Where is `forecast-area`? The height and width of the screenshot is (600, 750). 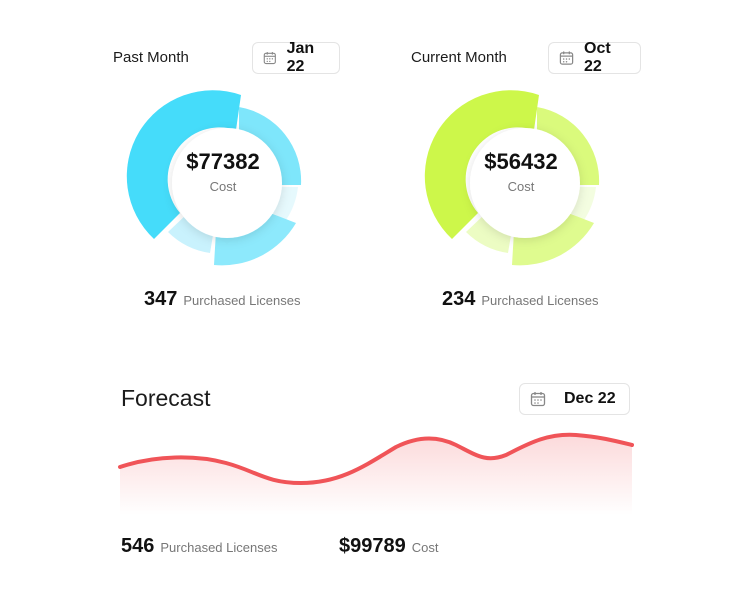
forecast-area is located at coordinates (376, 474).